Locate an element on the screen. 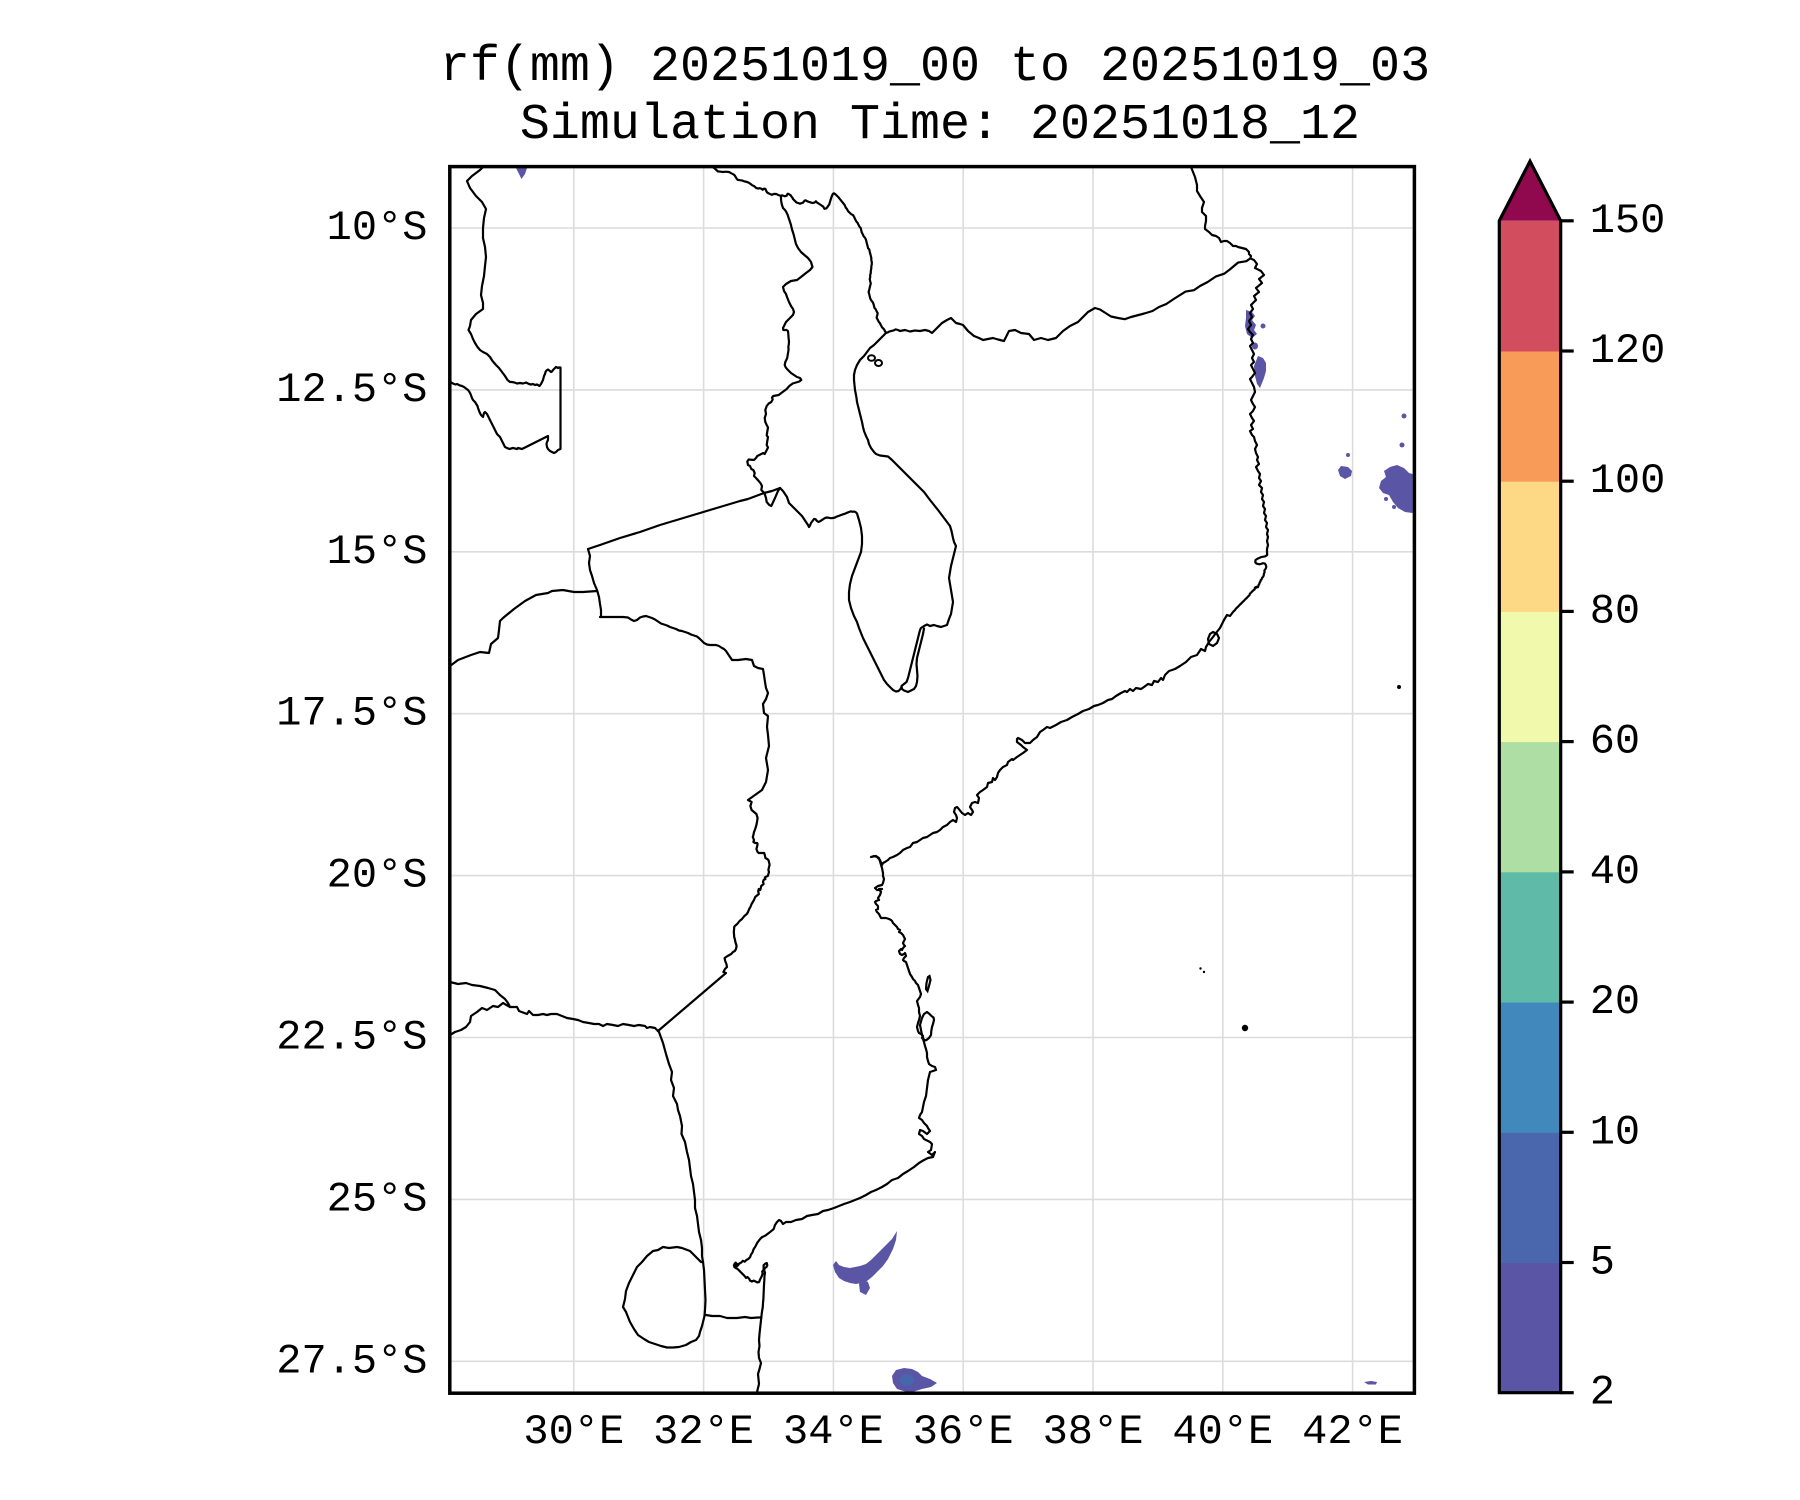 The height and width of the screenshot is (1500, 1800). svg-text: 40°E is located at coordinates (1222, 1432).